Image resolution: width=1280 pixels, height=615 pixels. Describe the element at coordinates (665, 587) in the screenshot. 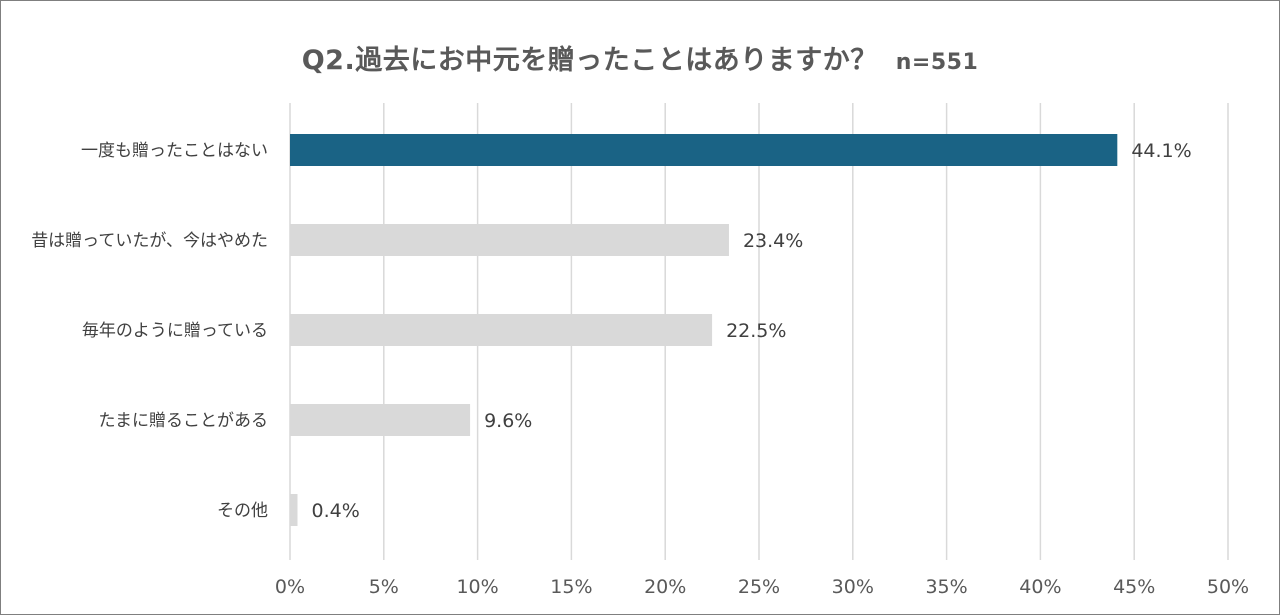

I see `x-tick-label: 20%` at that location.